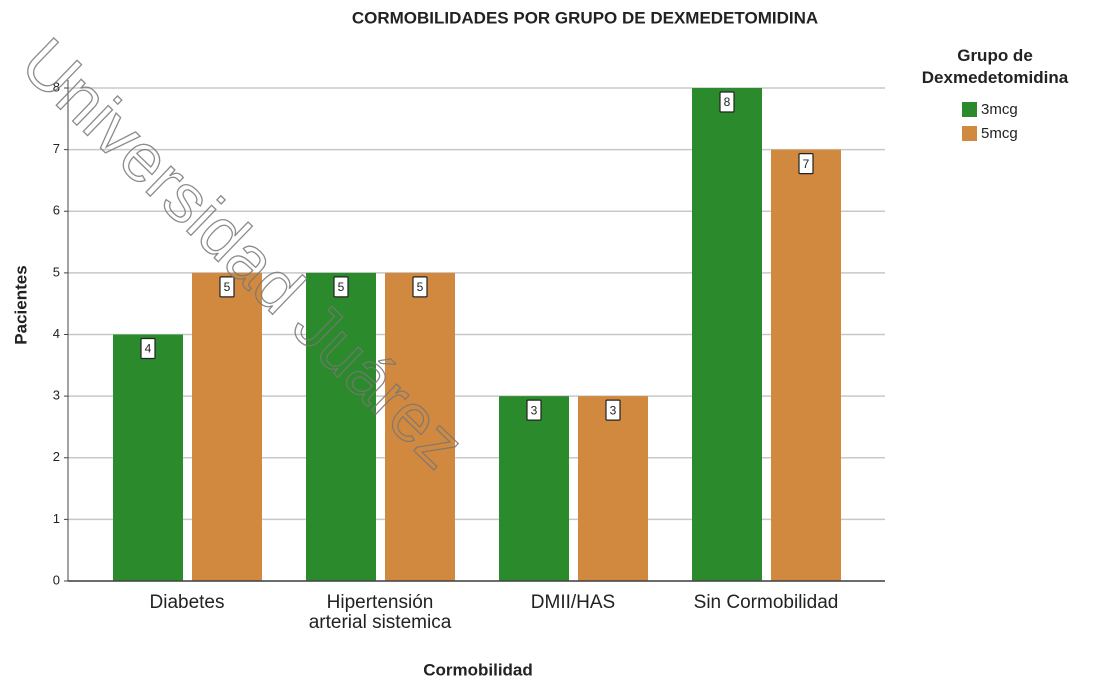 Image resolution: width=1097 pixels, height=684 pixels. I want to click on y-tick-label: 1, so click(56, 518).